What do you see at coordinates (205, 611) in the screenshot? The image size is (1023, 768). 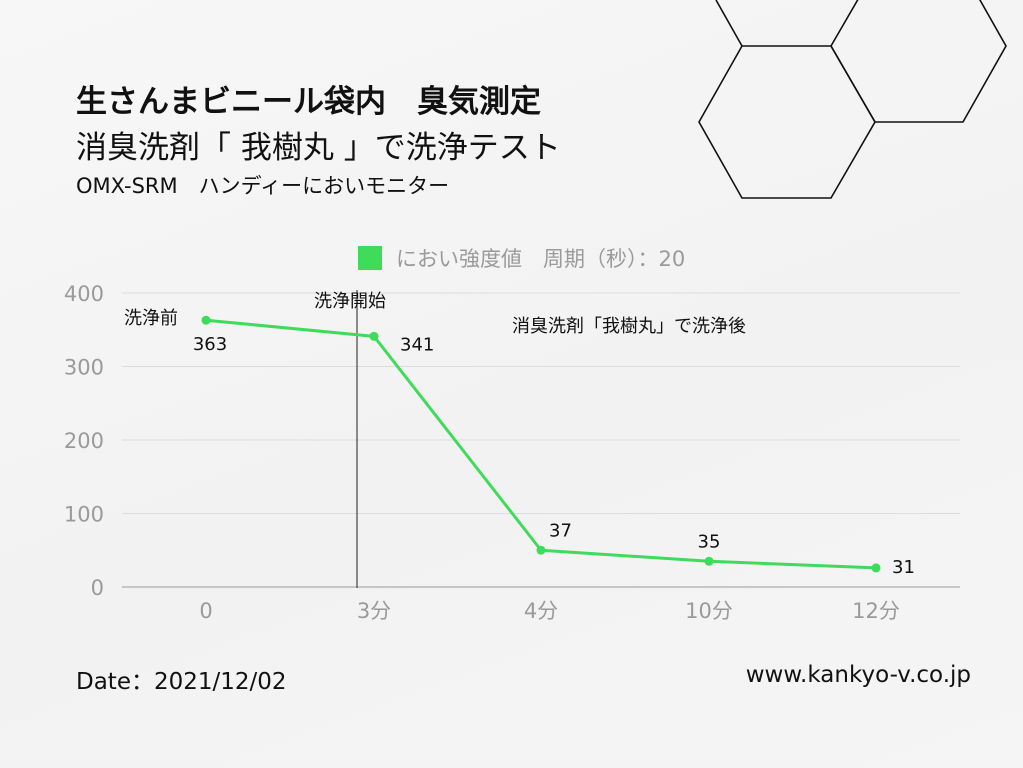 I see `x-tick-label: 0` at bounding box center [205, 611].